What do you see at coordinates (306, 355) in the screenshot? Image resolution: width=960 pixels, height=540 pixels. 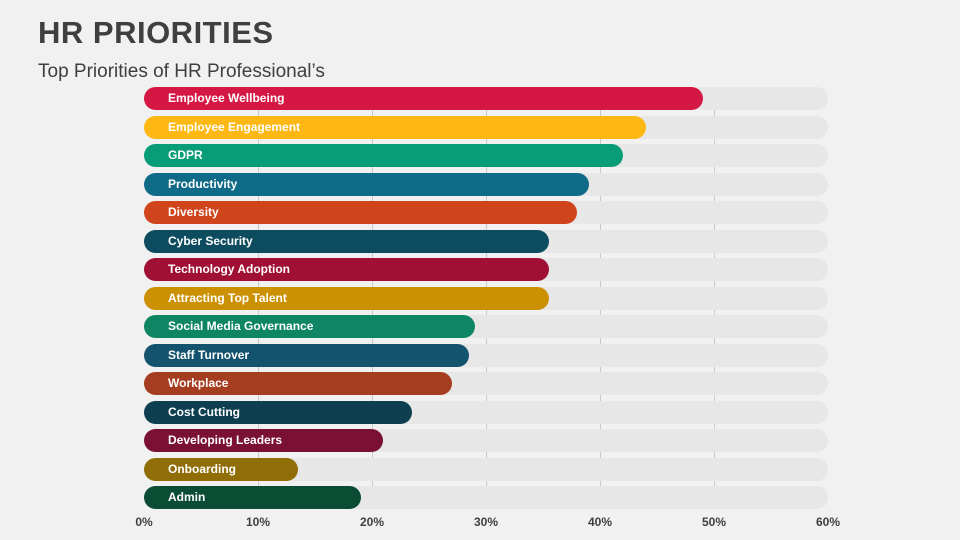 I see `bar-fill: Staff Turnover` at bounding box center [306, 355].